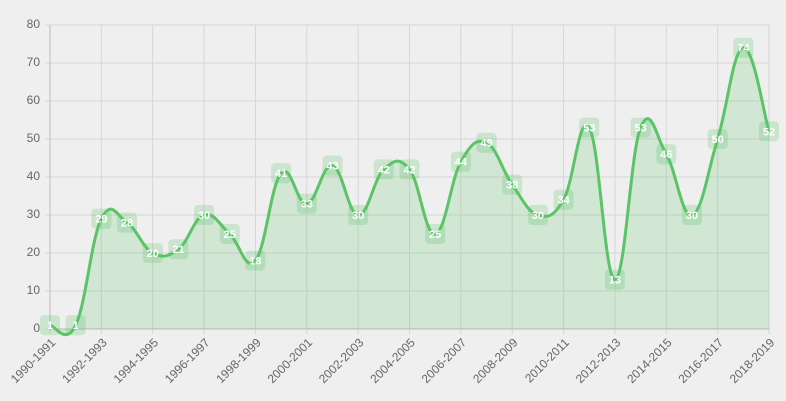 This screenshot has height=401, width=786. What do you see at coordinates (34, 290) in the screenshot?
I see `y-tick-label: 10` at bounding box center [34, 290].